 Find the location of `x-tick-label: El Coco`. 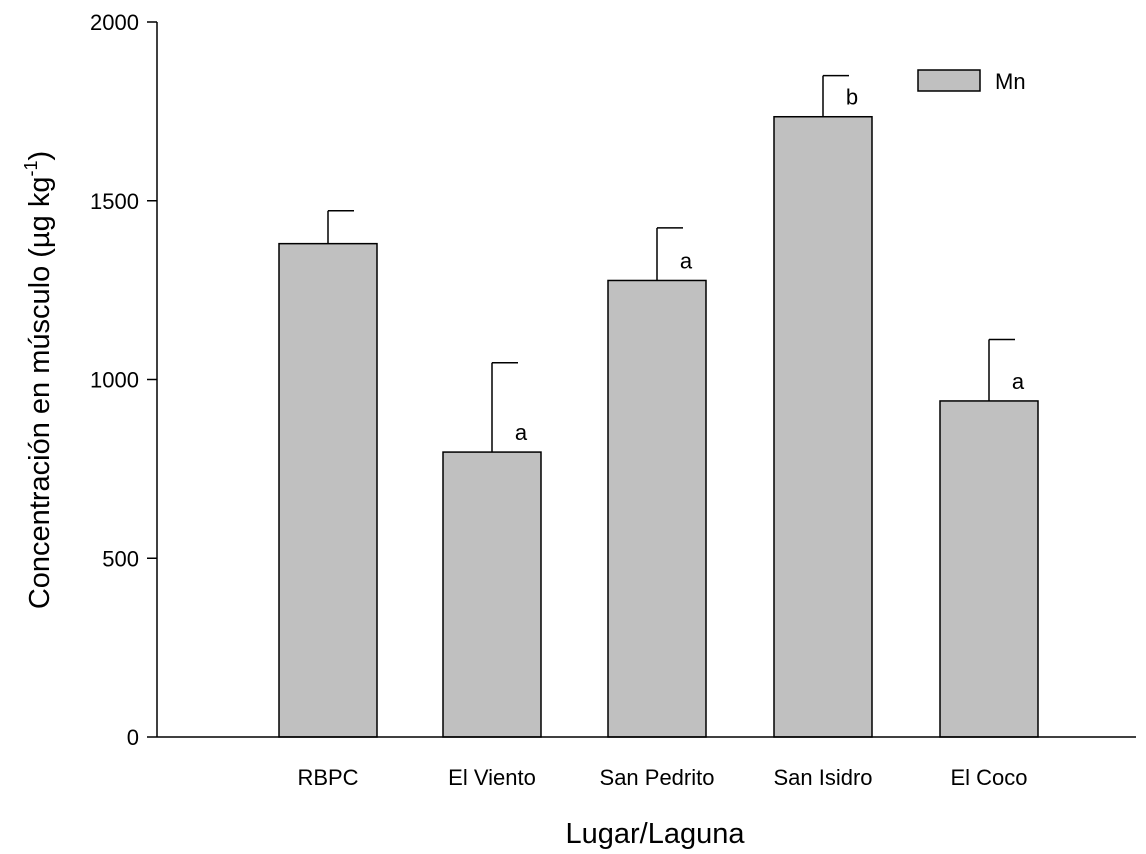

x-tick-label: El Coco is located at coordinates (988, 777).